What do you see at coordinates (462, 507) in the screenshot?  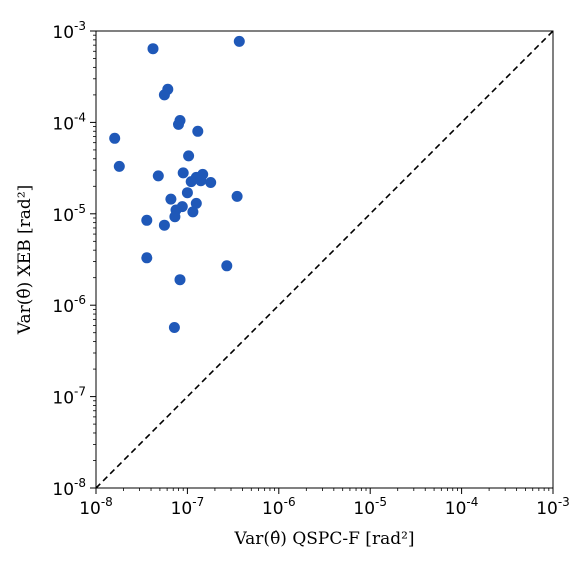 I see `x-tick-label-5: 10⁻⁴` at bounding box center [462, 507].